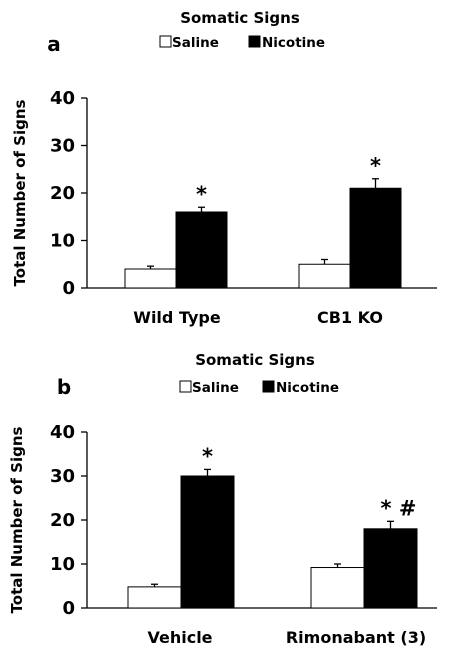 The width and height of the screenshot is (462, 653). I want to click on panel-b-significance-marker: *, so click(207, 456).